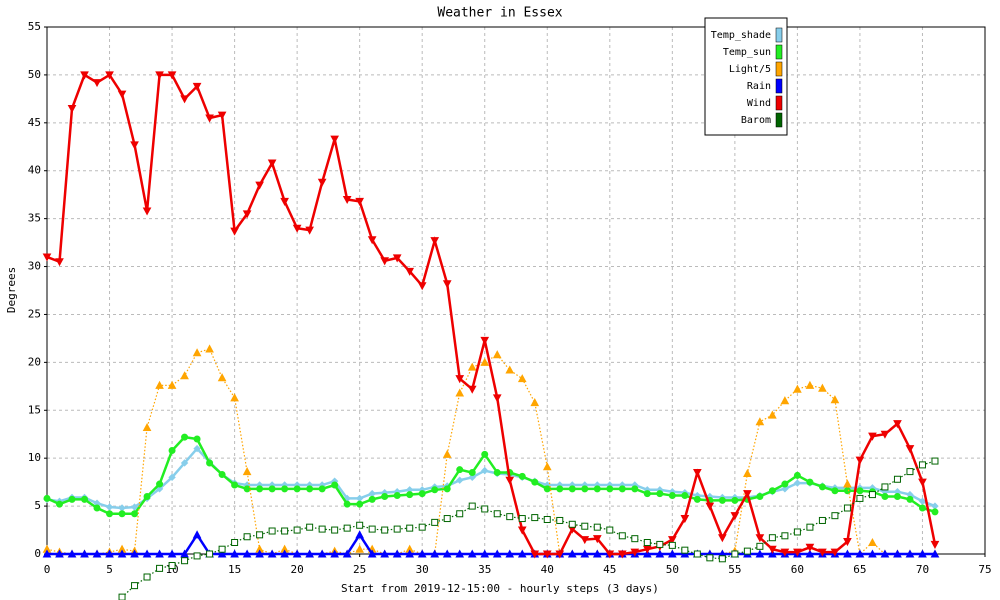  Describe the element at coordinates (672, 569) in the screenshot. I see `x-tick-label: 50` at that location.